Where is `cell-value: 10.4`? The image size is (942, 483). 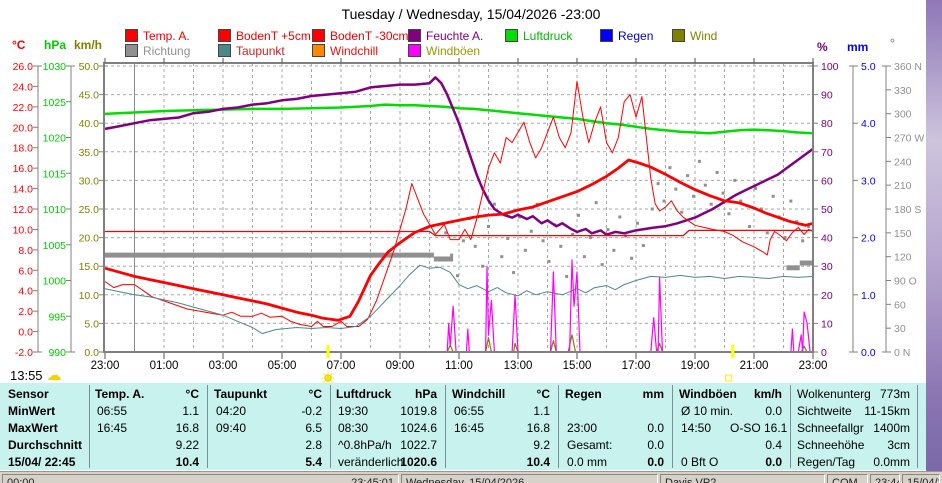
cell-value: 10.4 is located at coordinates (187, 462).